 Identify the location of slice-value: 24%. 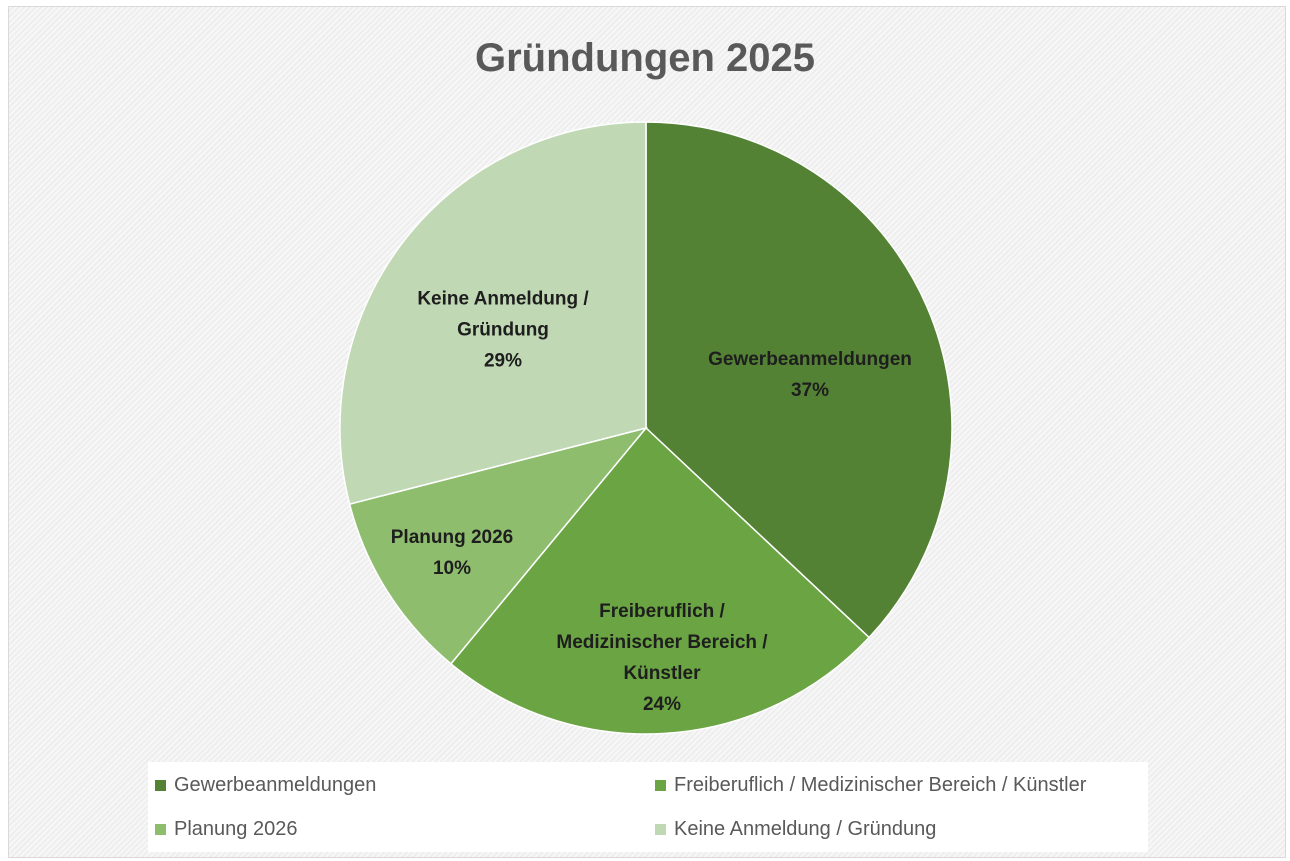
(662, 704).